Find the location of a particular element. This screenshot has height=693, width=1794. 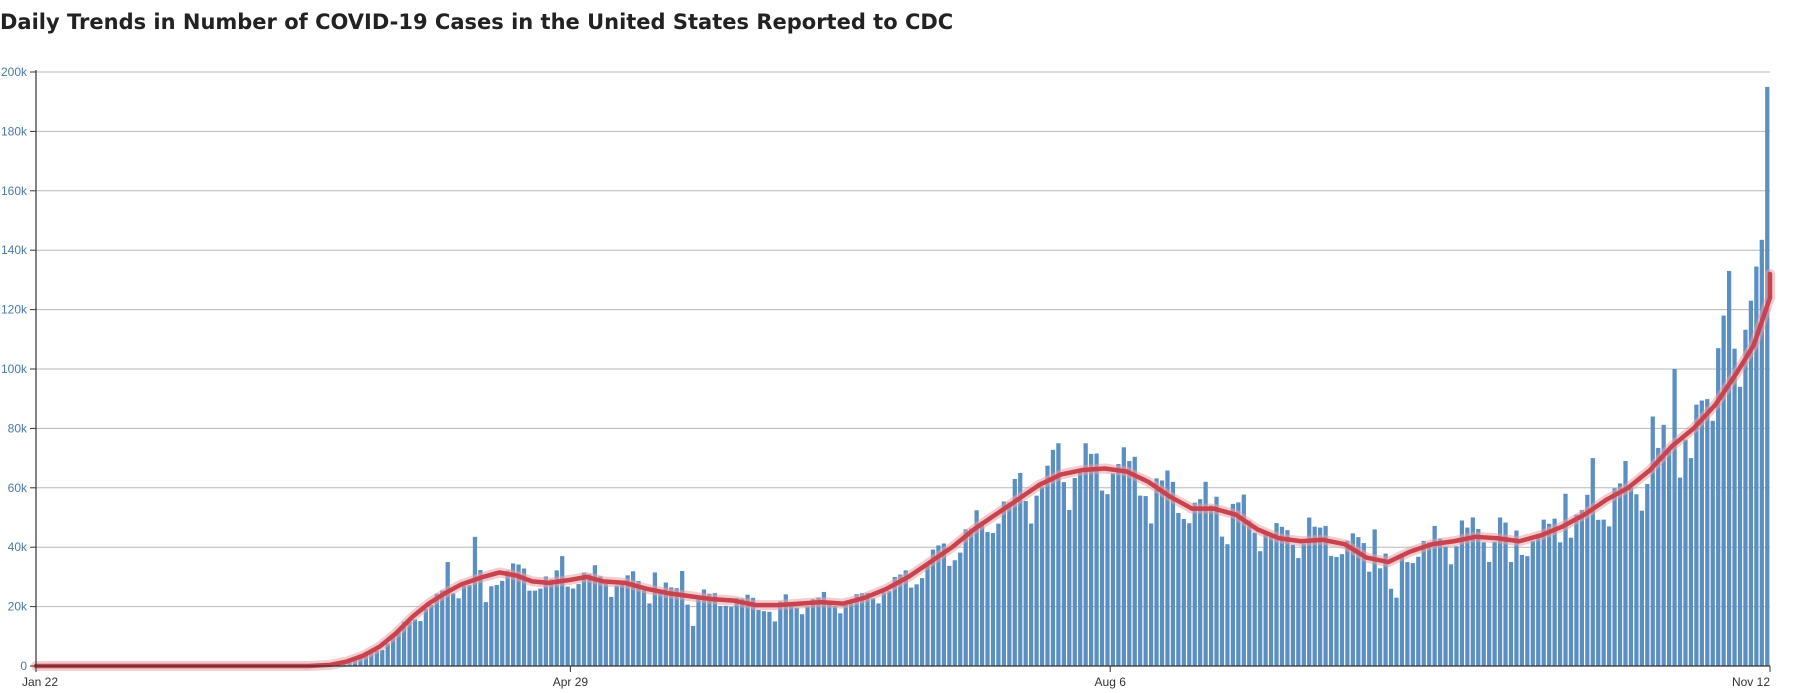

x-tick-label: Apr 29 is located at coordinates (571, 682).